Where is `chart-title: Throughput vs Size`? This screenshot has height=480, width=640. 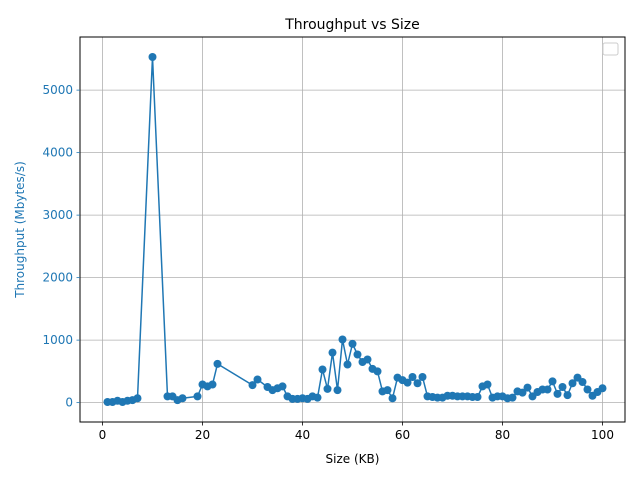 chart-title: Throughput vs Size is located at coordinates (352, 25).